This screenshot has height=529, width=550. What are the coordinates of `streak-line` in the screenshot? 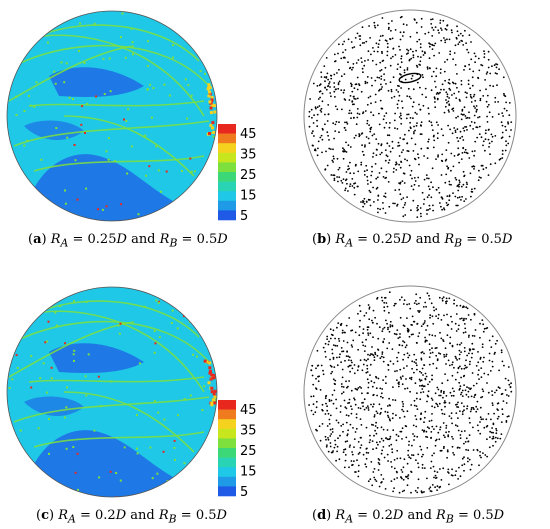 It's located at (124, 75).